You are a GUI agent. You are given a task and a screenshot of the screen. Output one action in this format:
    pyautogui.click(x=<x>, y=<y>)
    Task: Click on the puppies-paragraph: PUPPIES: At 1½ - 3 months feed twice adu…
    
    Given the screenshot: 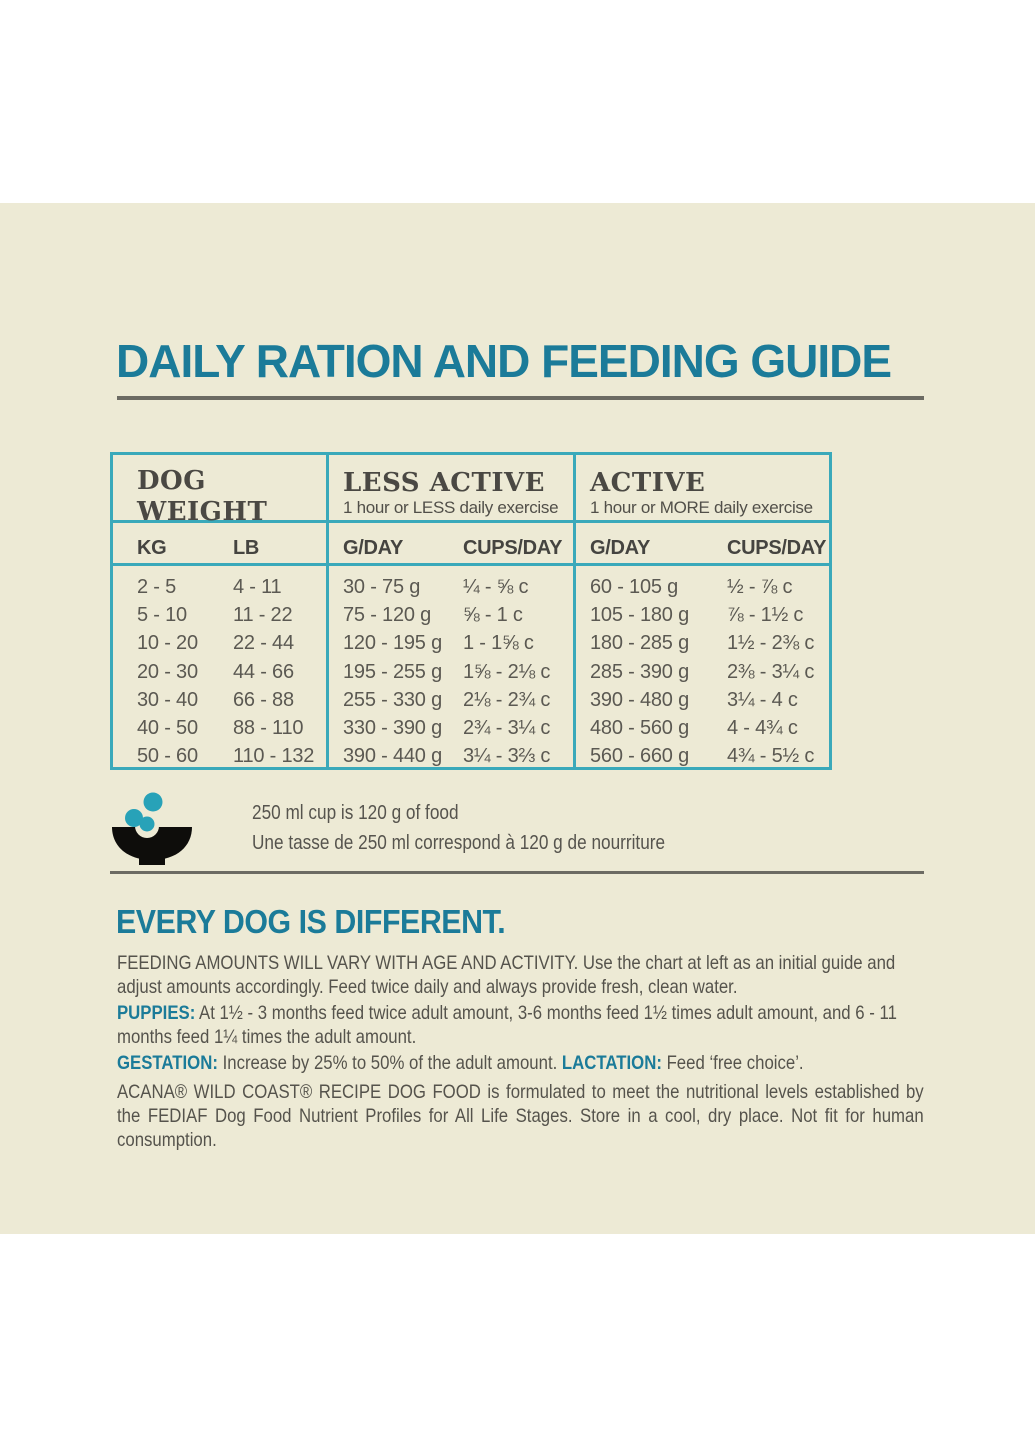 What is the action you would take?
    pyautogui.click(x=520, y=1025)
    